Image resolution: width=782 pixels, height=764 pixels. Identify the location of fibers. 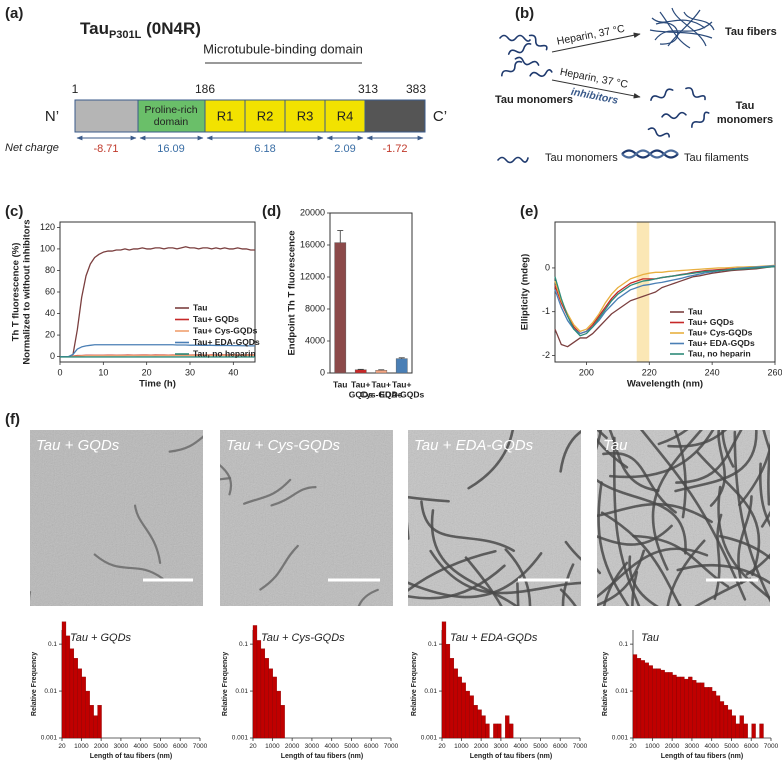
(299, 535).